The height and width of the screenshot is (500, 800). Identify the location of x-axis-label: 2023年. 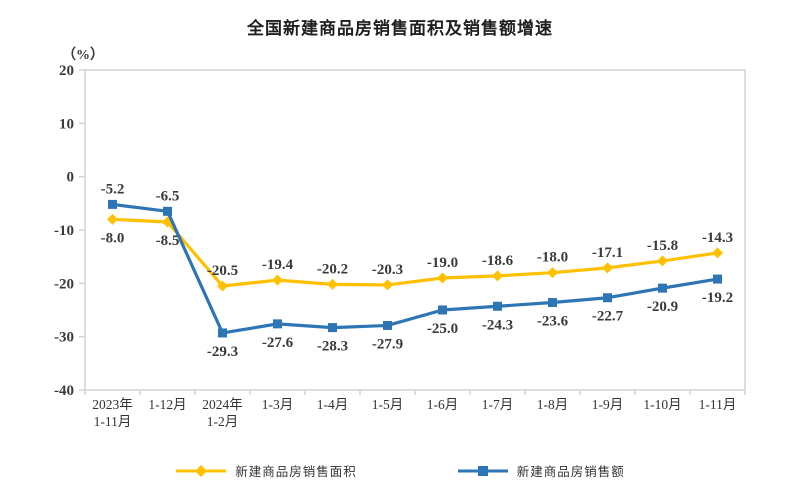
(112, 404).